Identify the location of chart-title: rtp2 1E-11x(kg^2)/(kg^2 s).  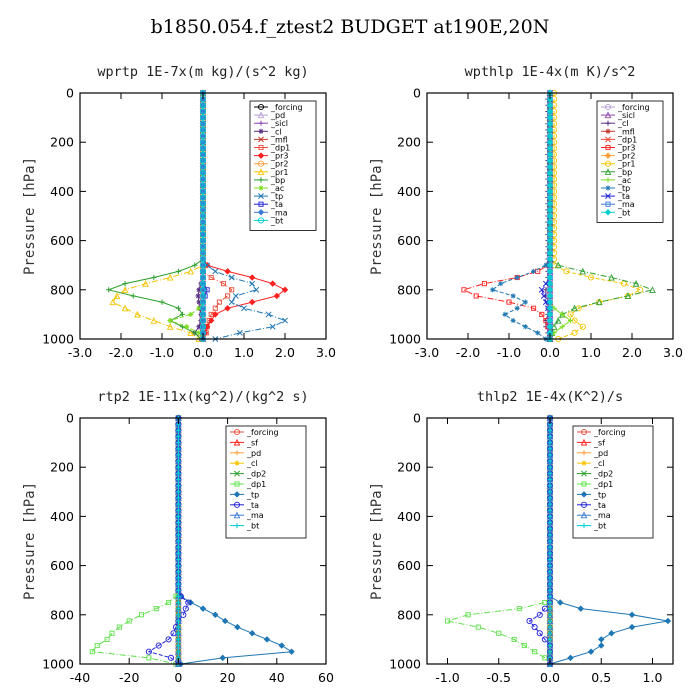
(202, 397).